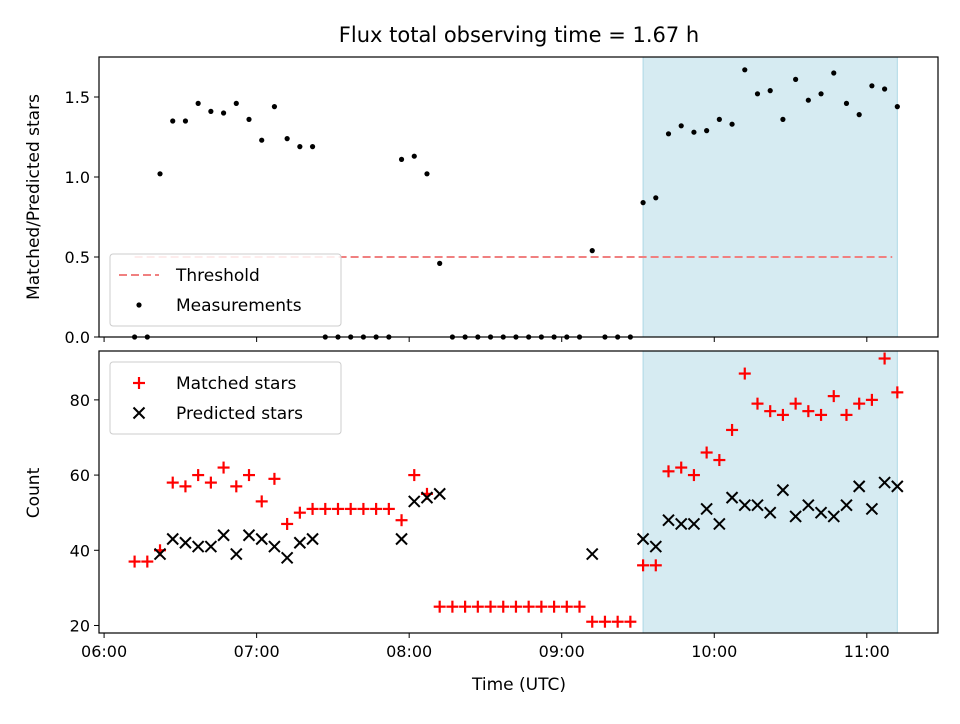 Image resolution: width=960 pixels, height=724 pixels. I want to click on top-y-tick-label: 1.0, so click(77, 177).